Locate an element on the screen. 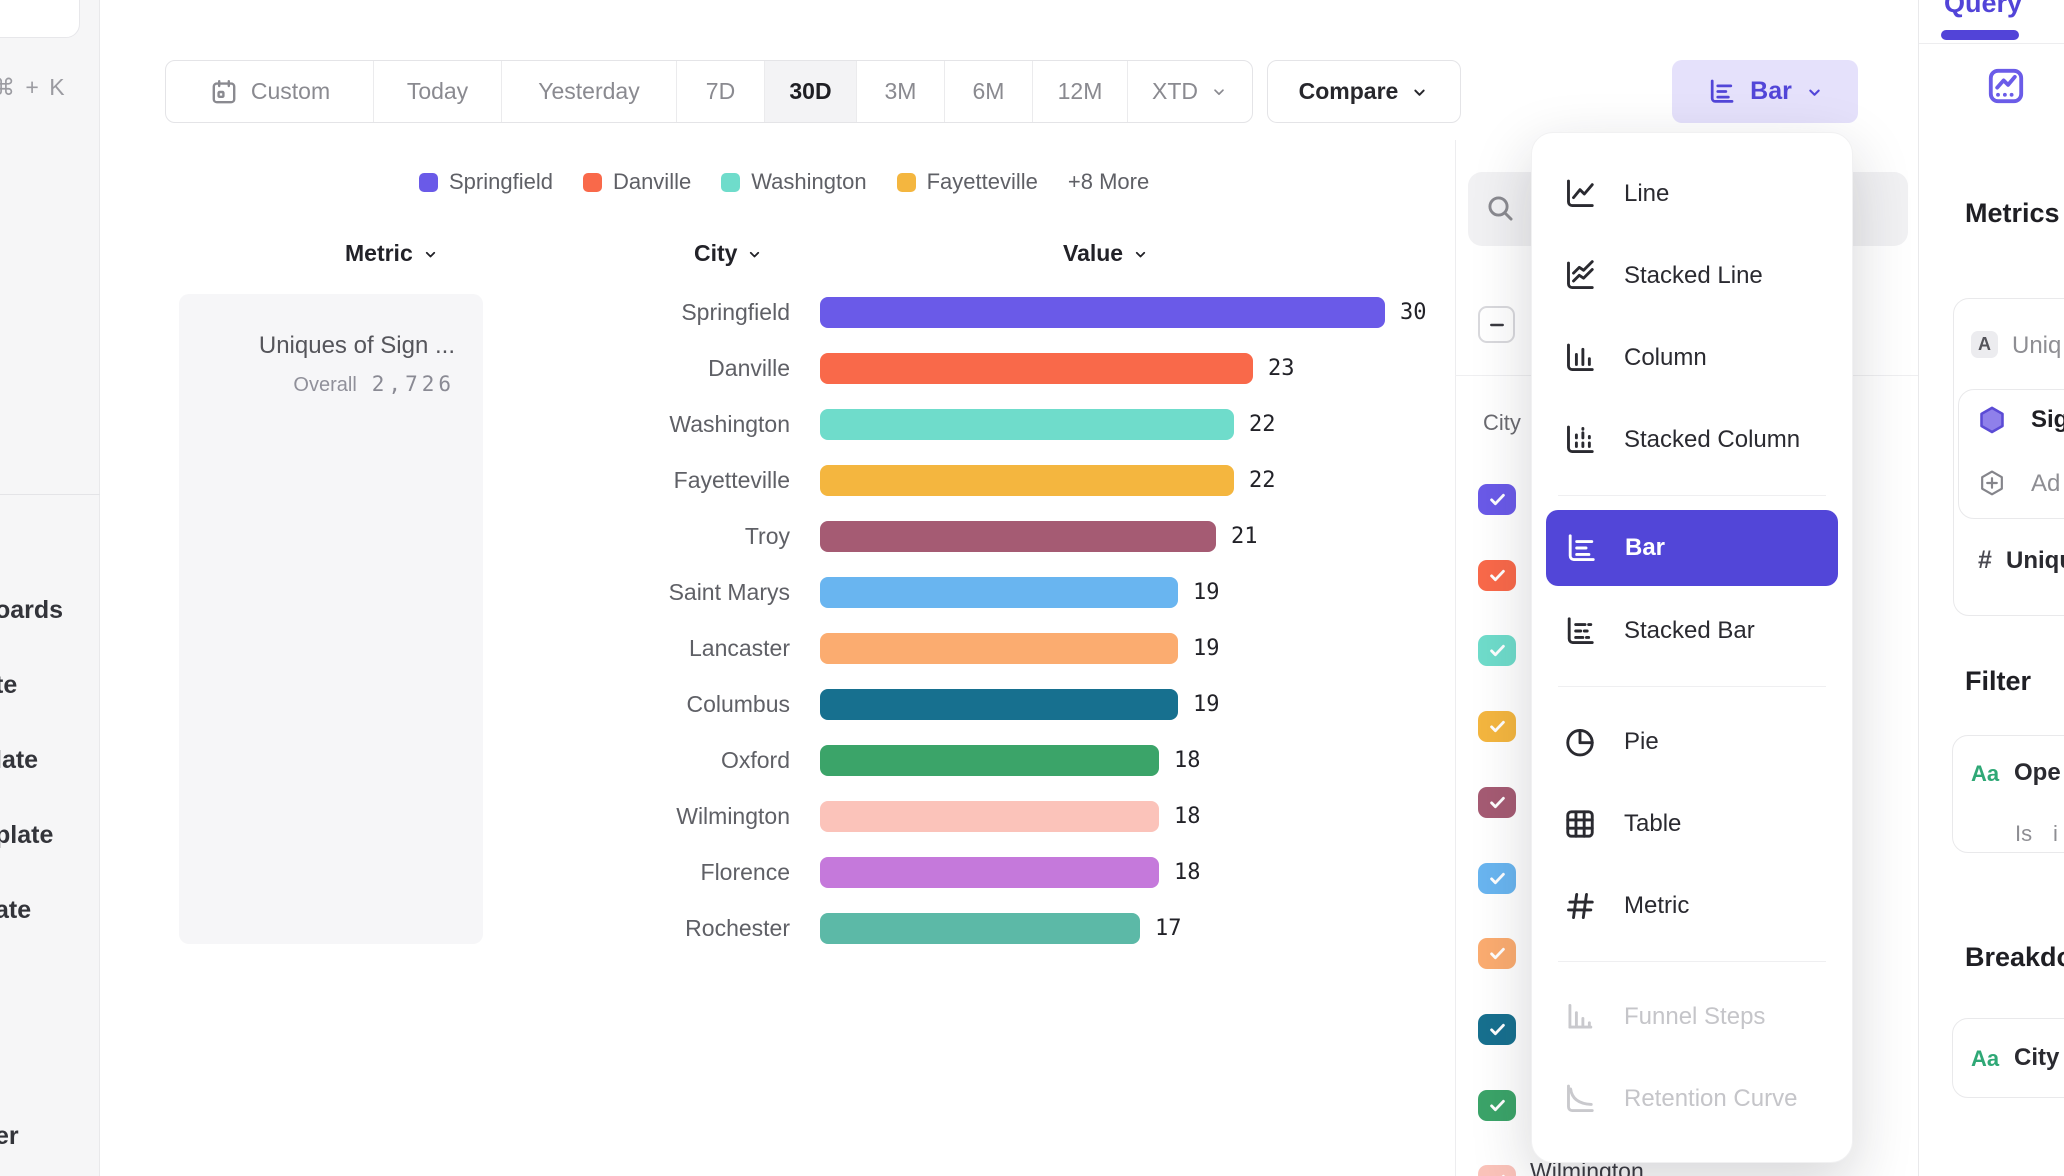 This screenshot has height=1176, width=2064. chart-row: Rochester 17 is located at coordinates (871, 928).